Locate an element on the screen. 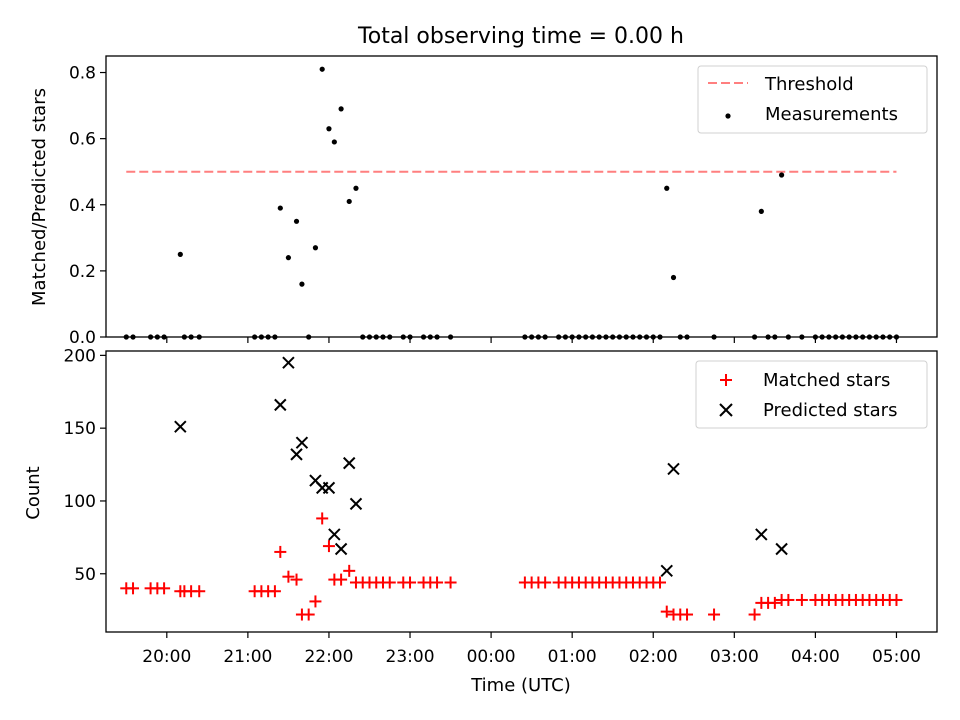  bottom-y-tick-label: 200 is located at coordinates (80, 356).